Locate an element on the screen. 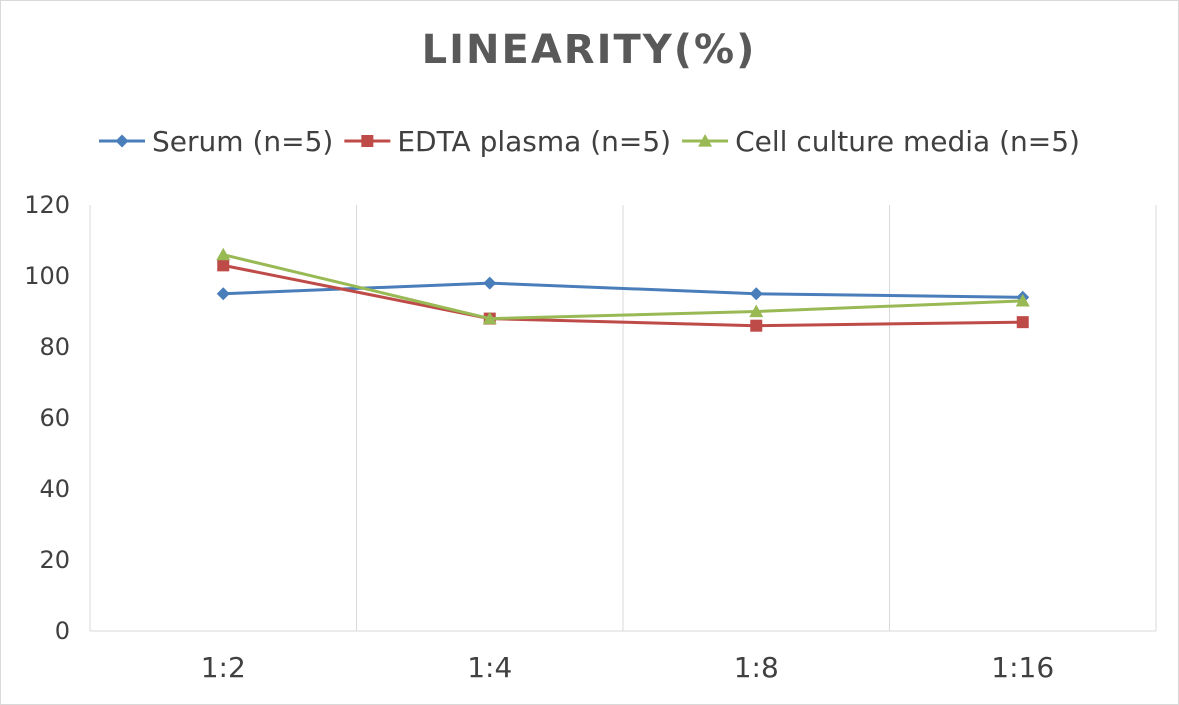 Image resolution: width=1179 pixels, height=705 pixels. y-tick-label: 0 is located at coordinates (62, 631).